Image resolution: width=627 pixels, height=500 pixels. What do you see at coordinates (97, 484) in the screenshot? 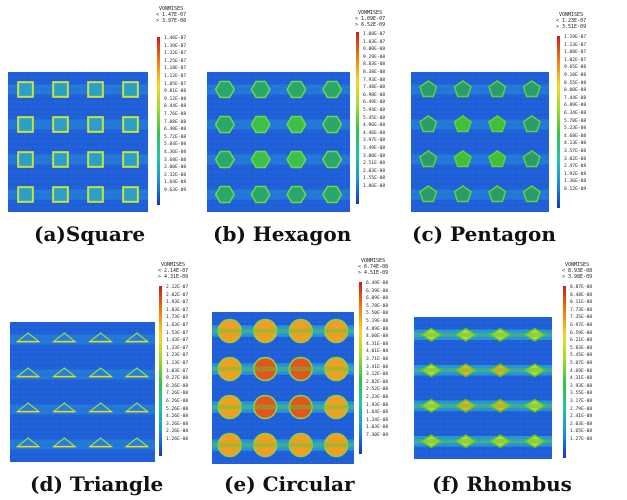
I see `caption-triangle: (d) Triangle` at bounding box center [97, 484].